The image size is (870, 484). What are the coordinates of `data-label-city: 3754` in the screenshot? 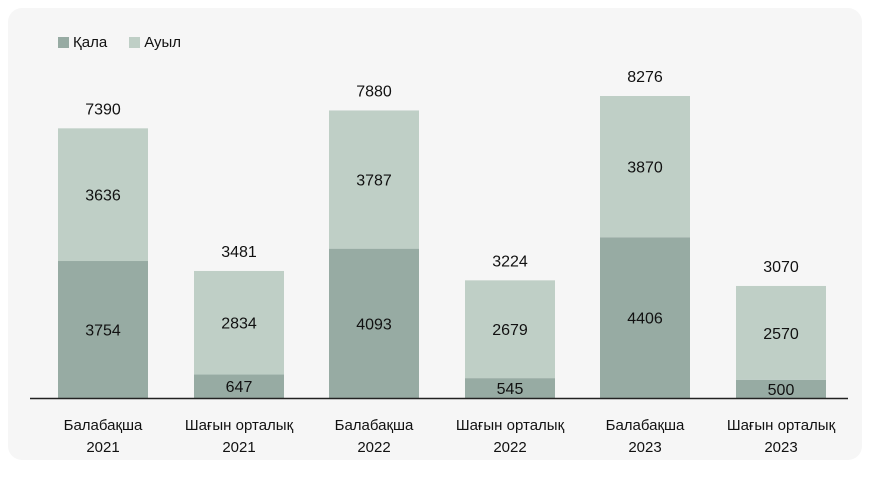 It's located at (103, 331).